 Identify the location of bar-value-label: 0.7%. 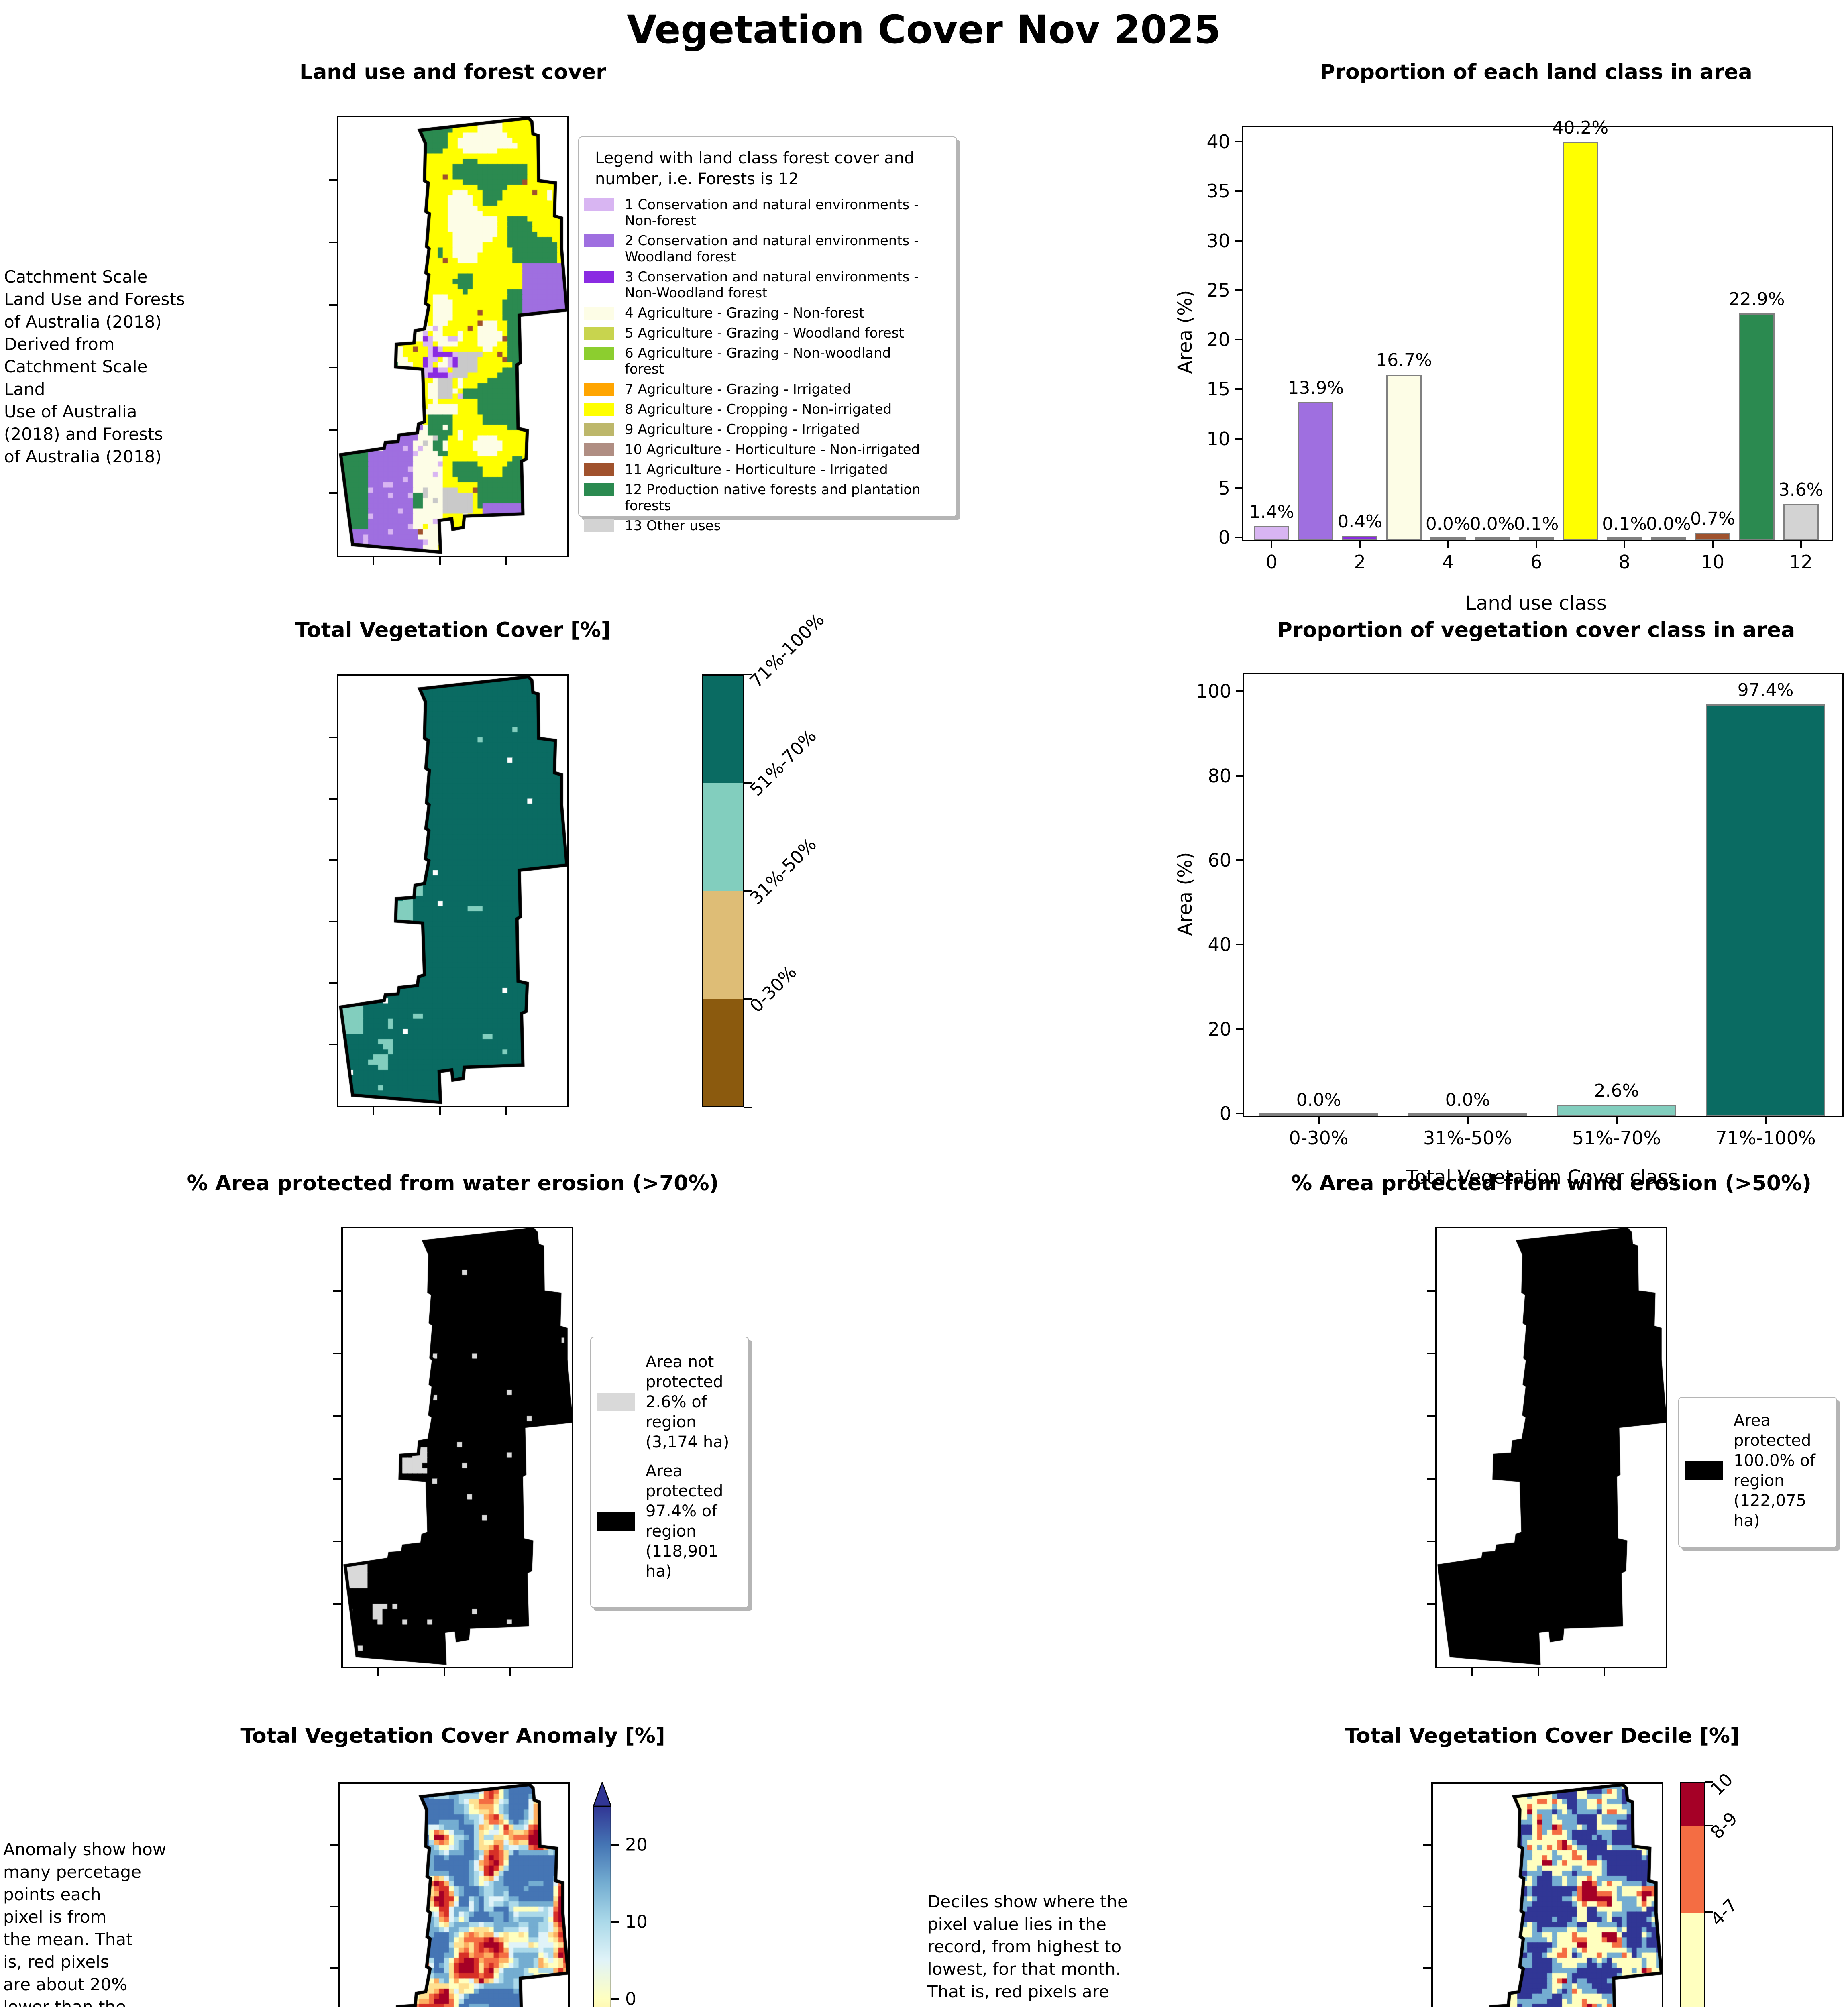
(1712, 518).